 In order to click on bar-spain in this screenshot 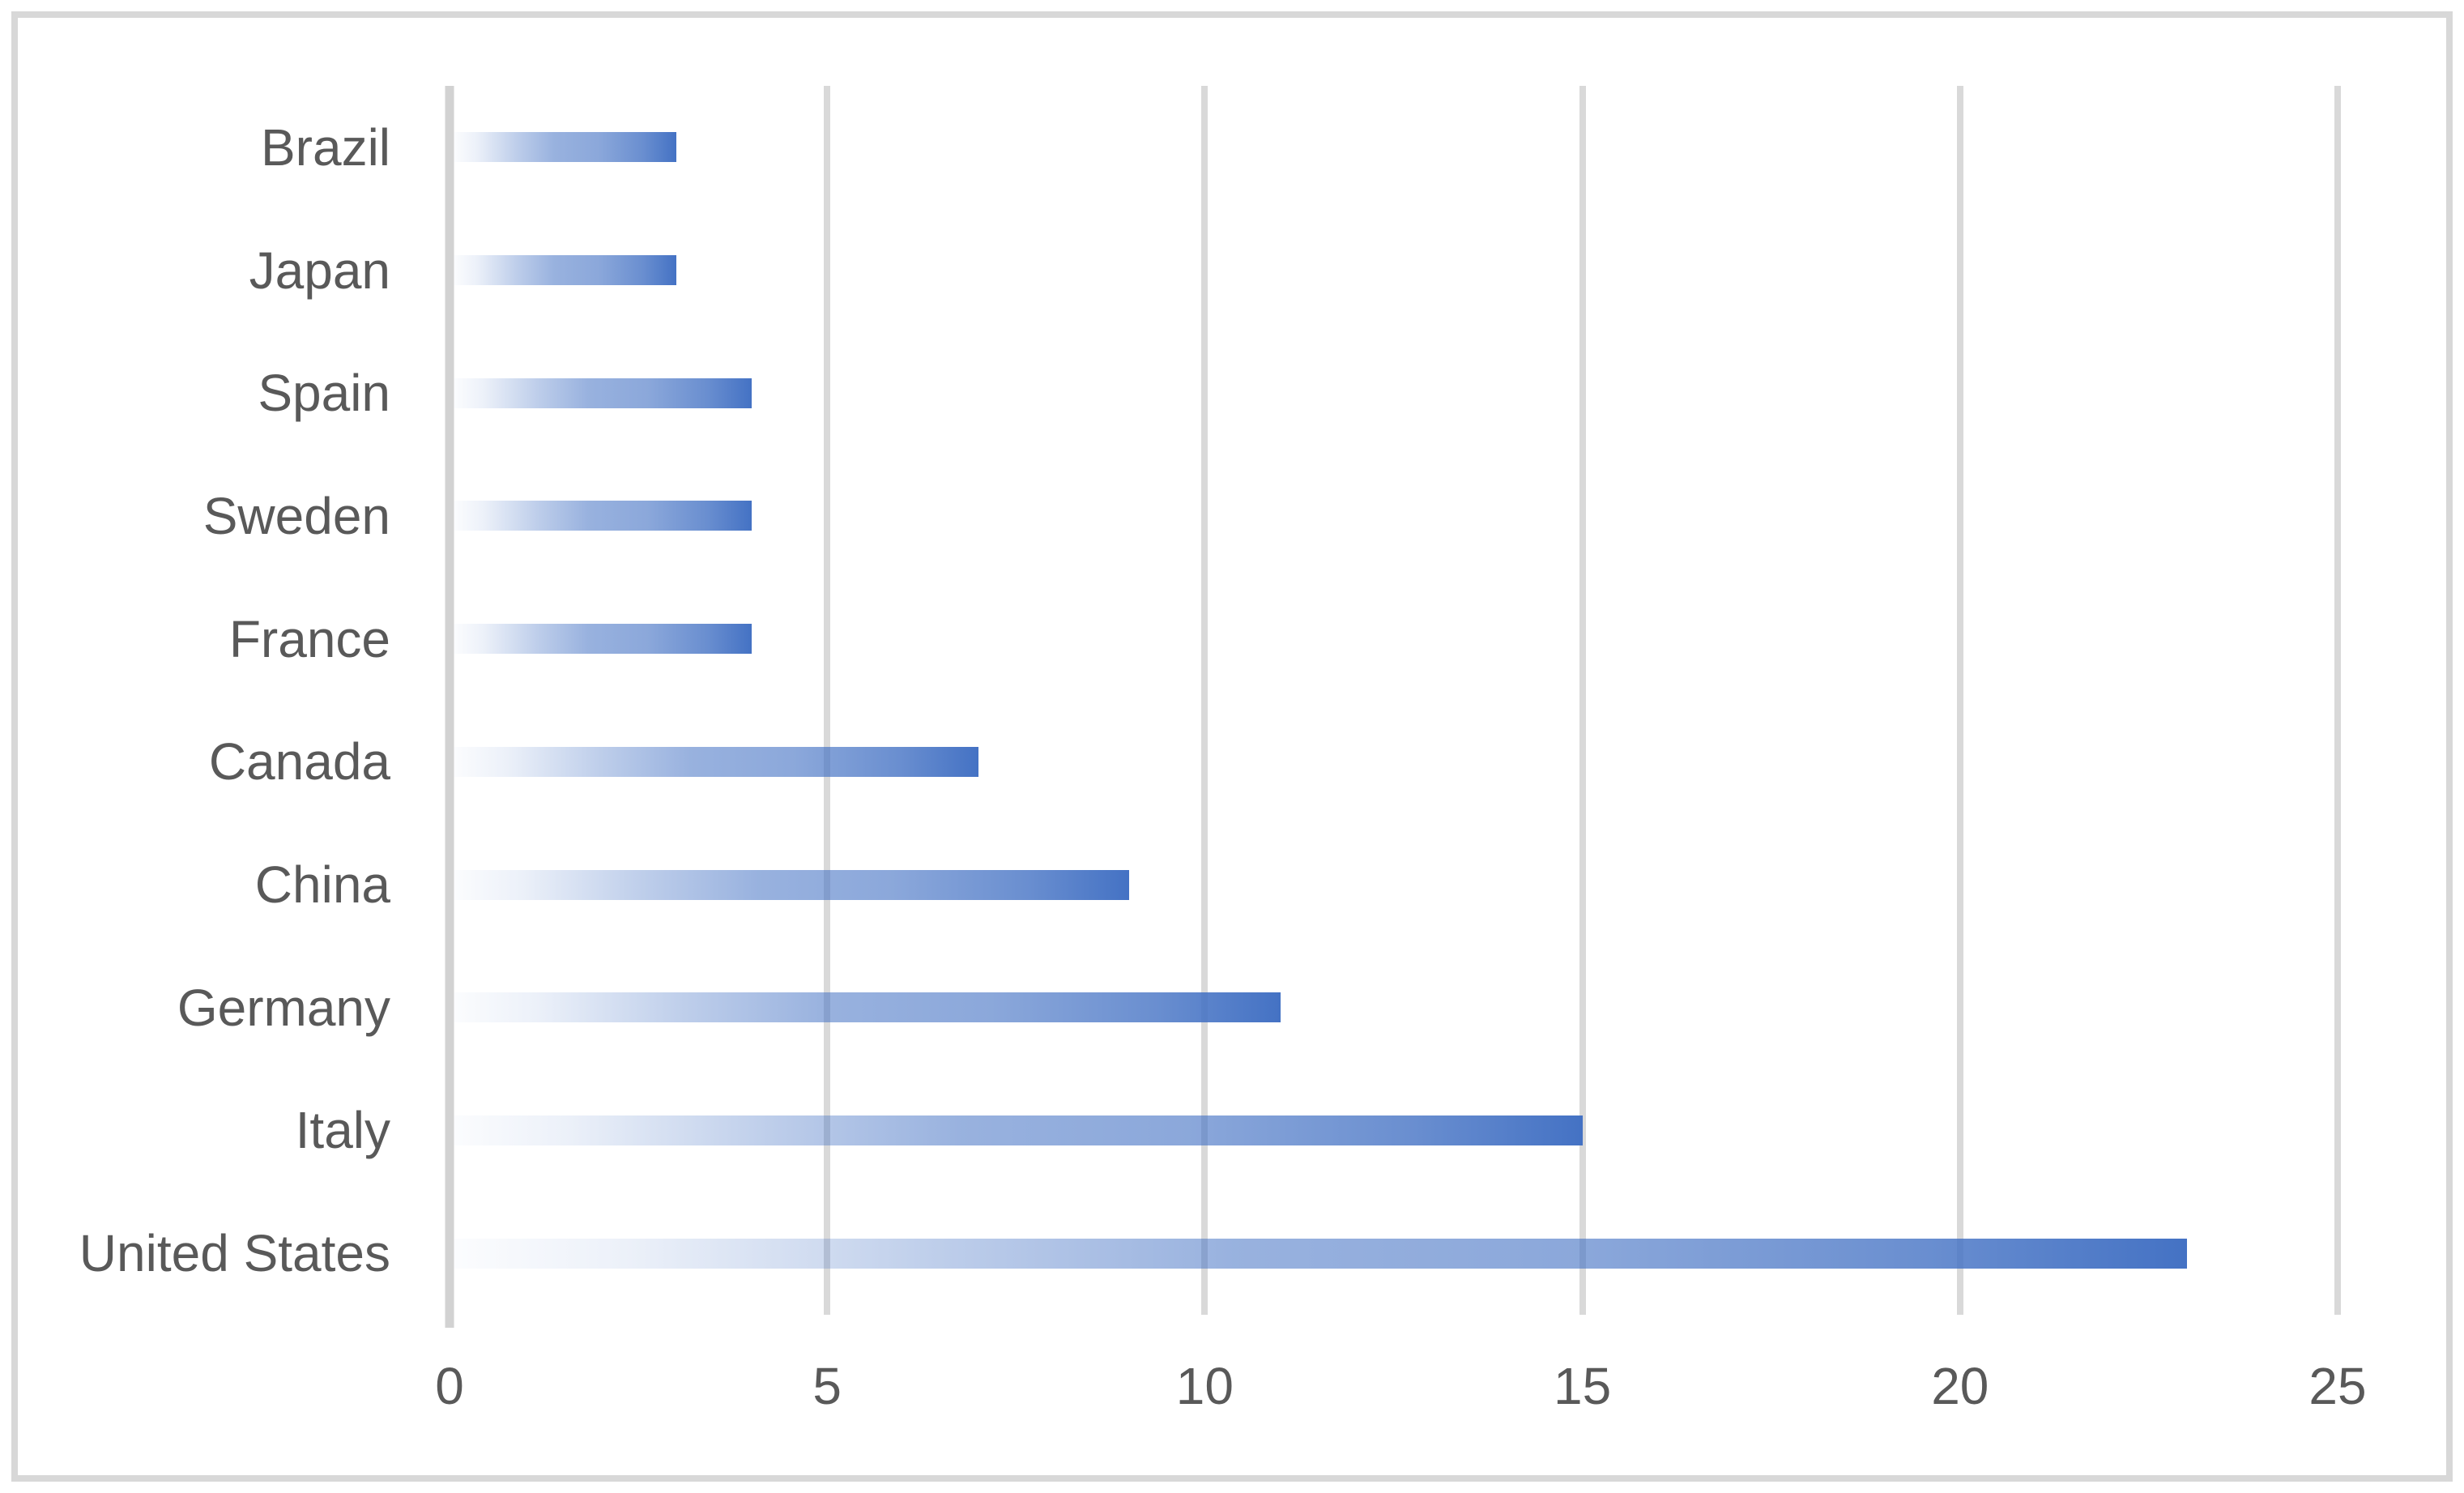, I will do `click(603, 393)`.